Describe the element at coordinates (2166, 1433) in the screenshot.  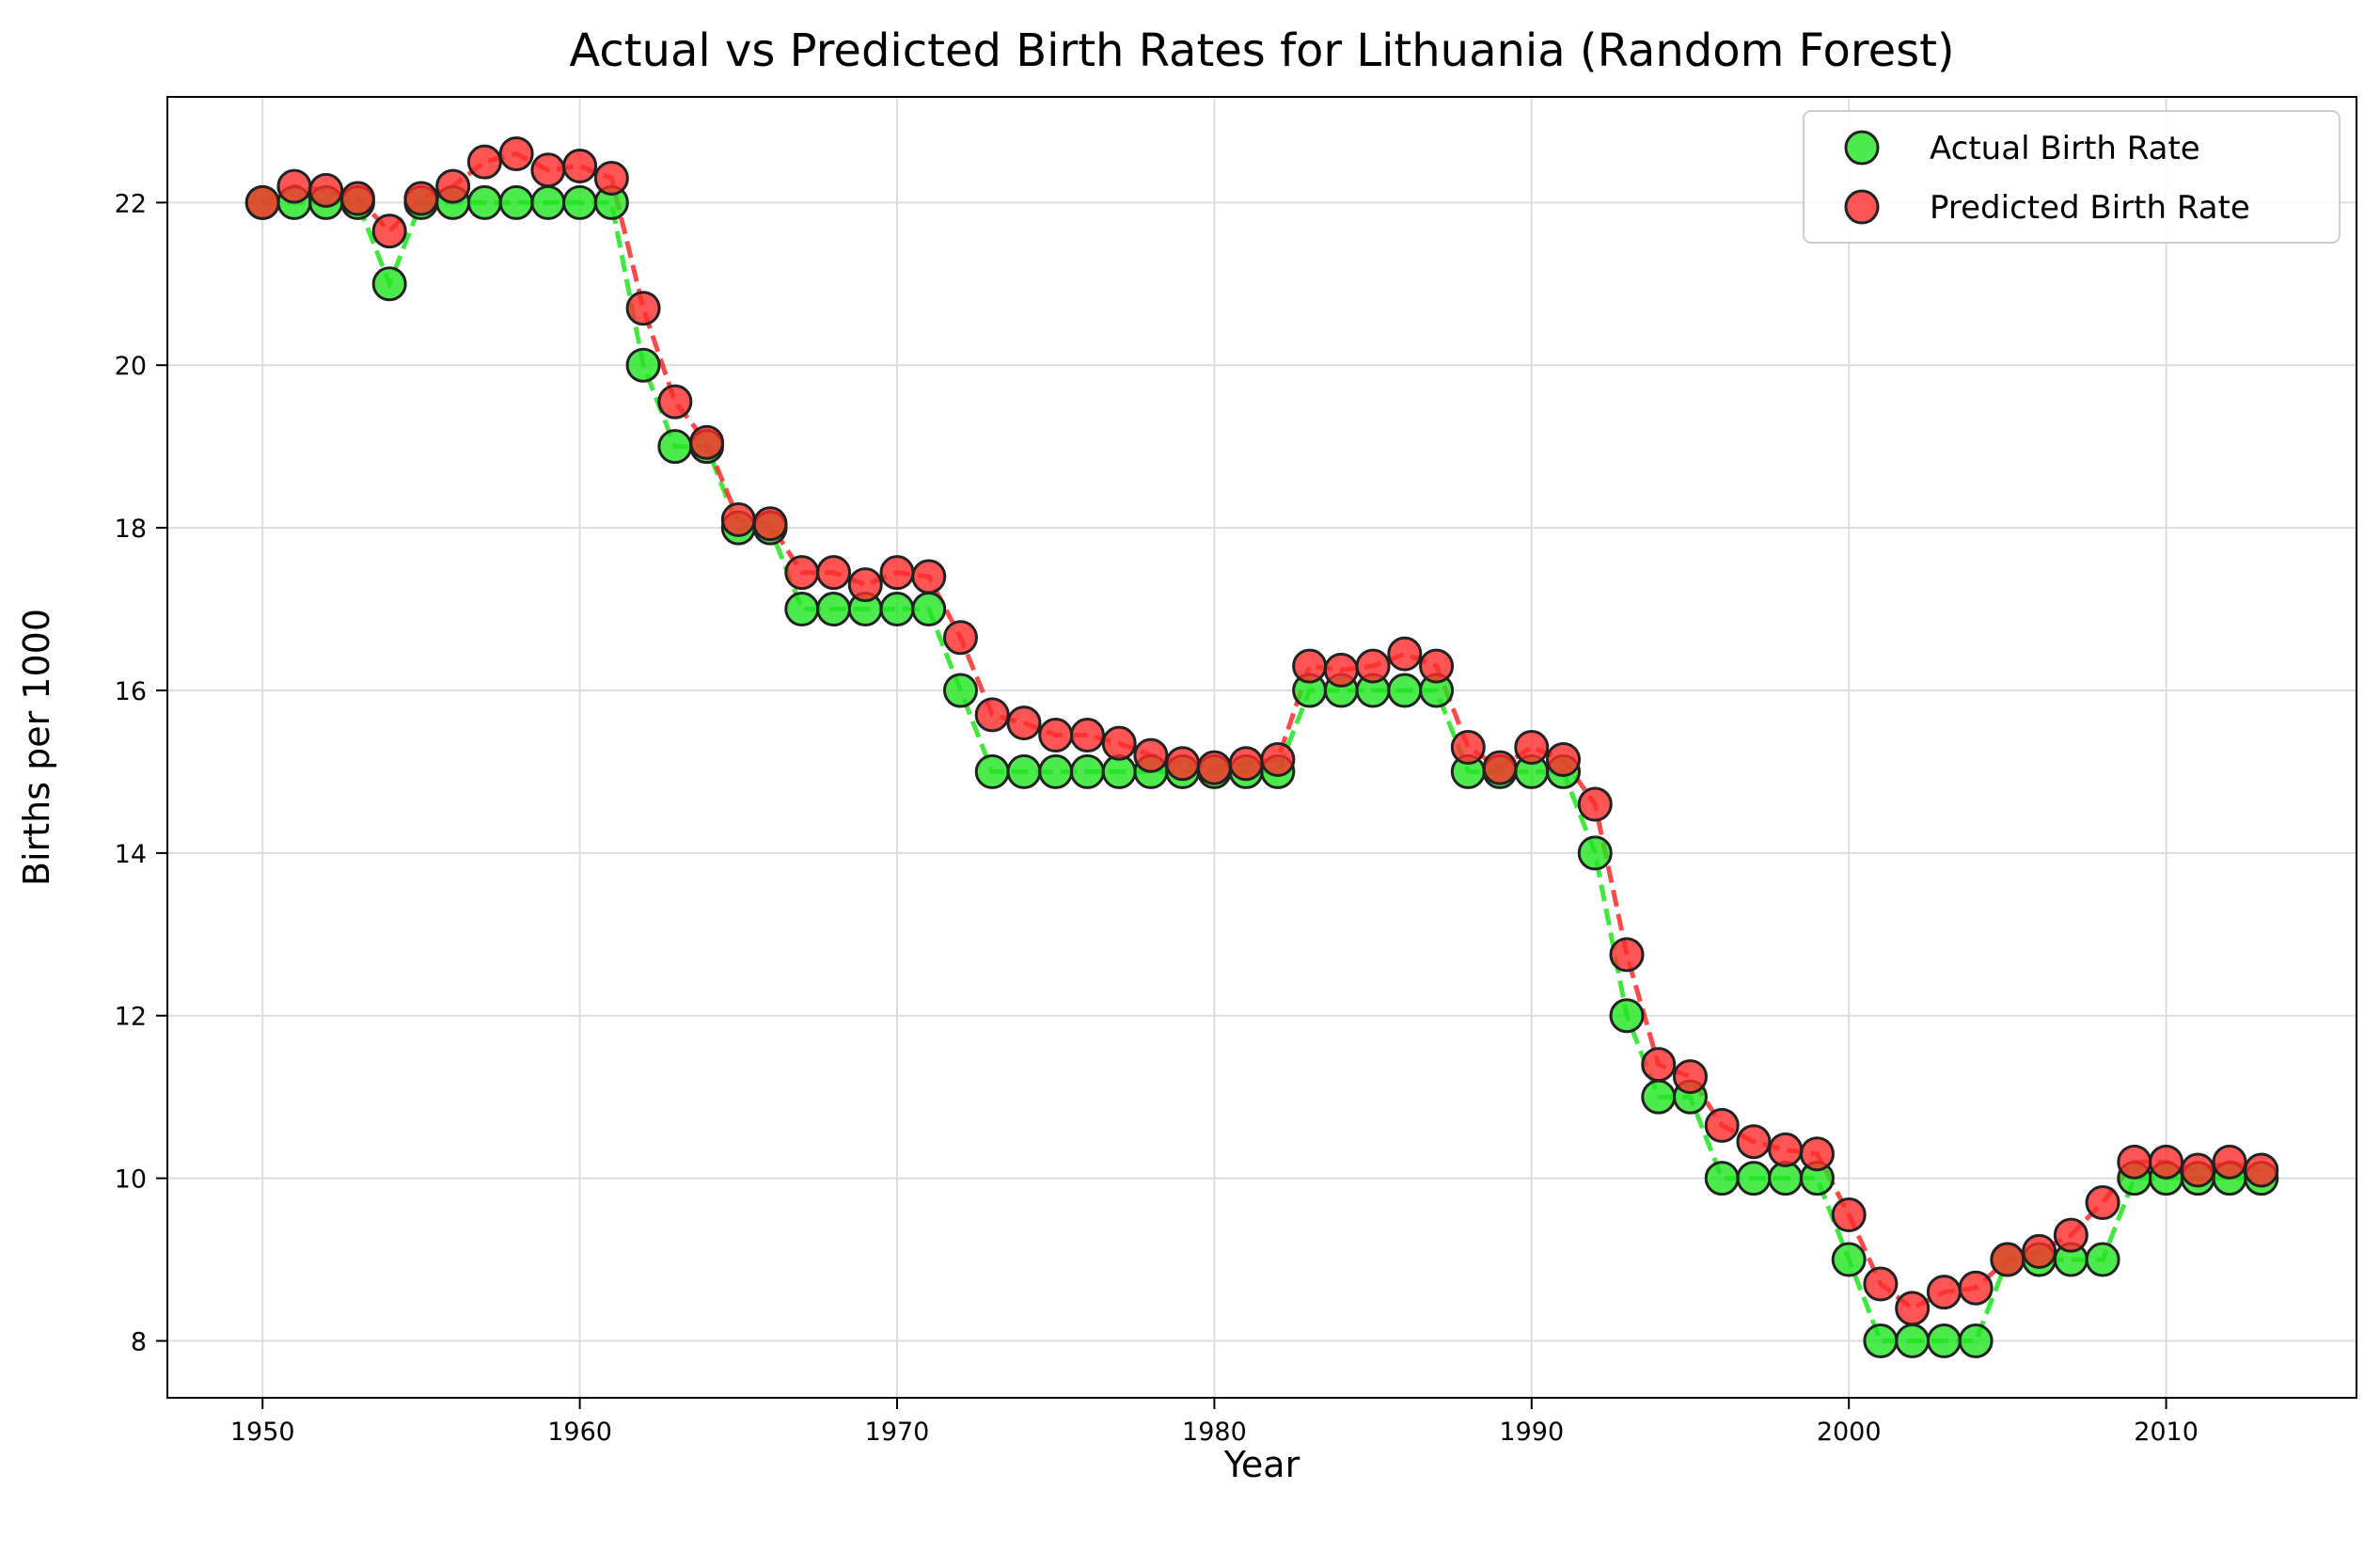
I see `x-tick-label: 2010` at that location.